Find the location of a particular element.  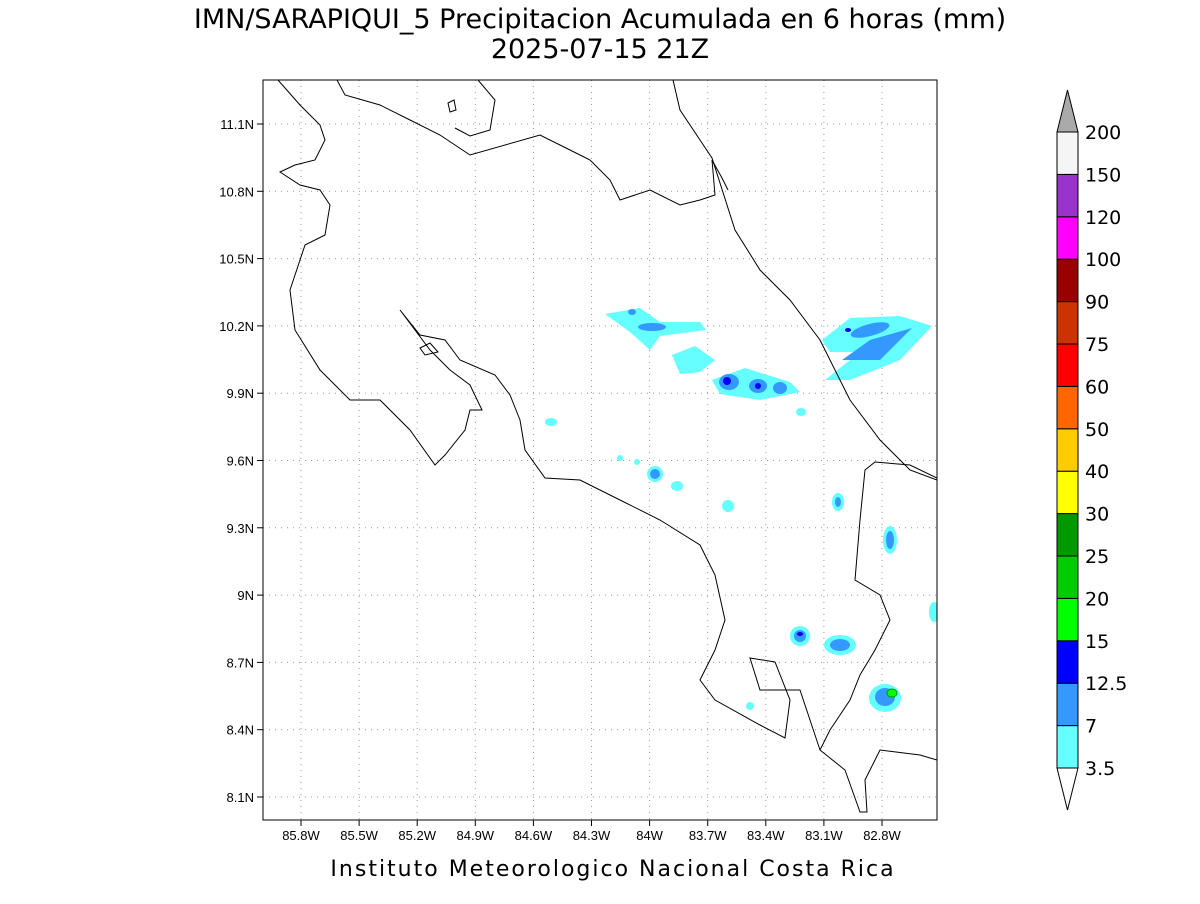

y-tick-label: 8.4N is located at coordinates (240, 730).